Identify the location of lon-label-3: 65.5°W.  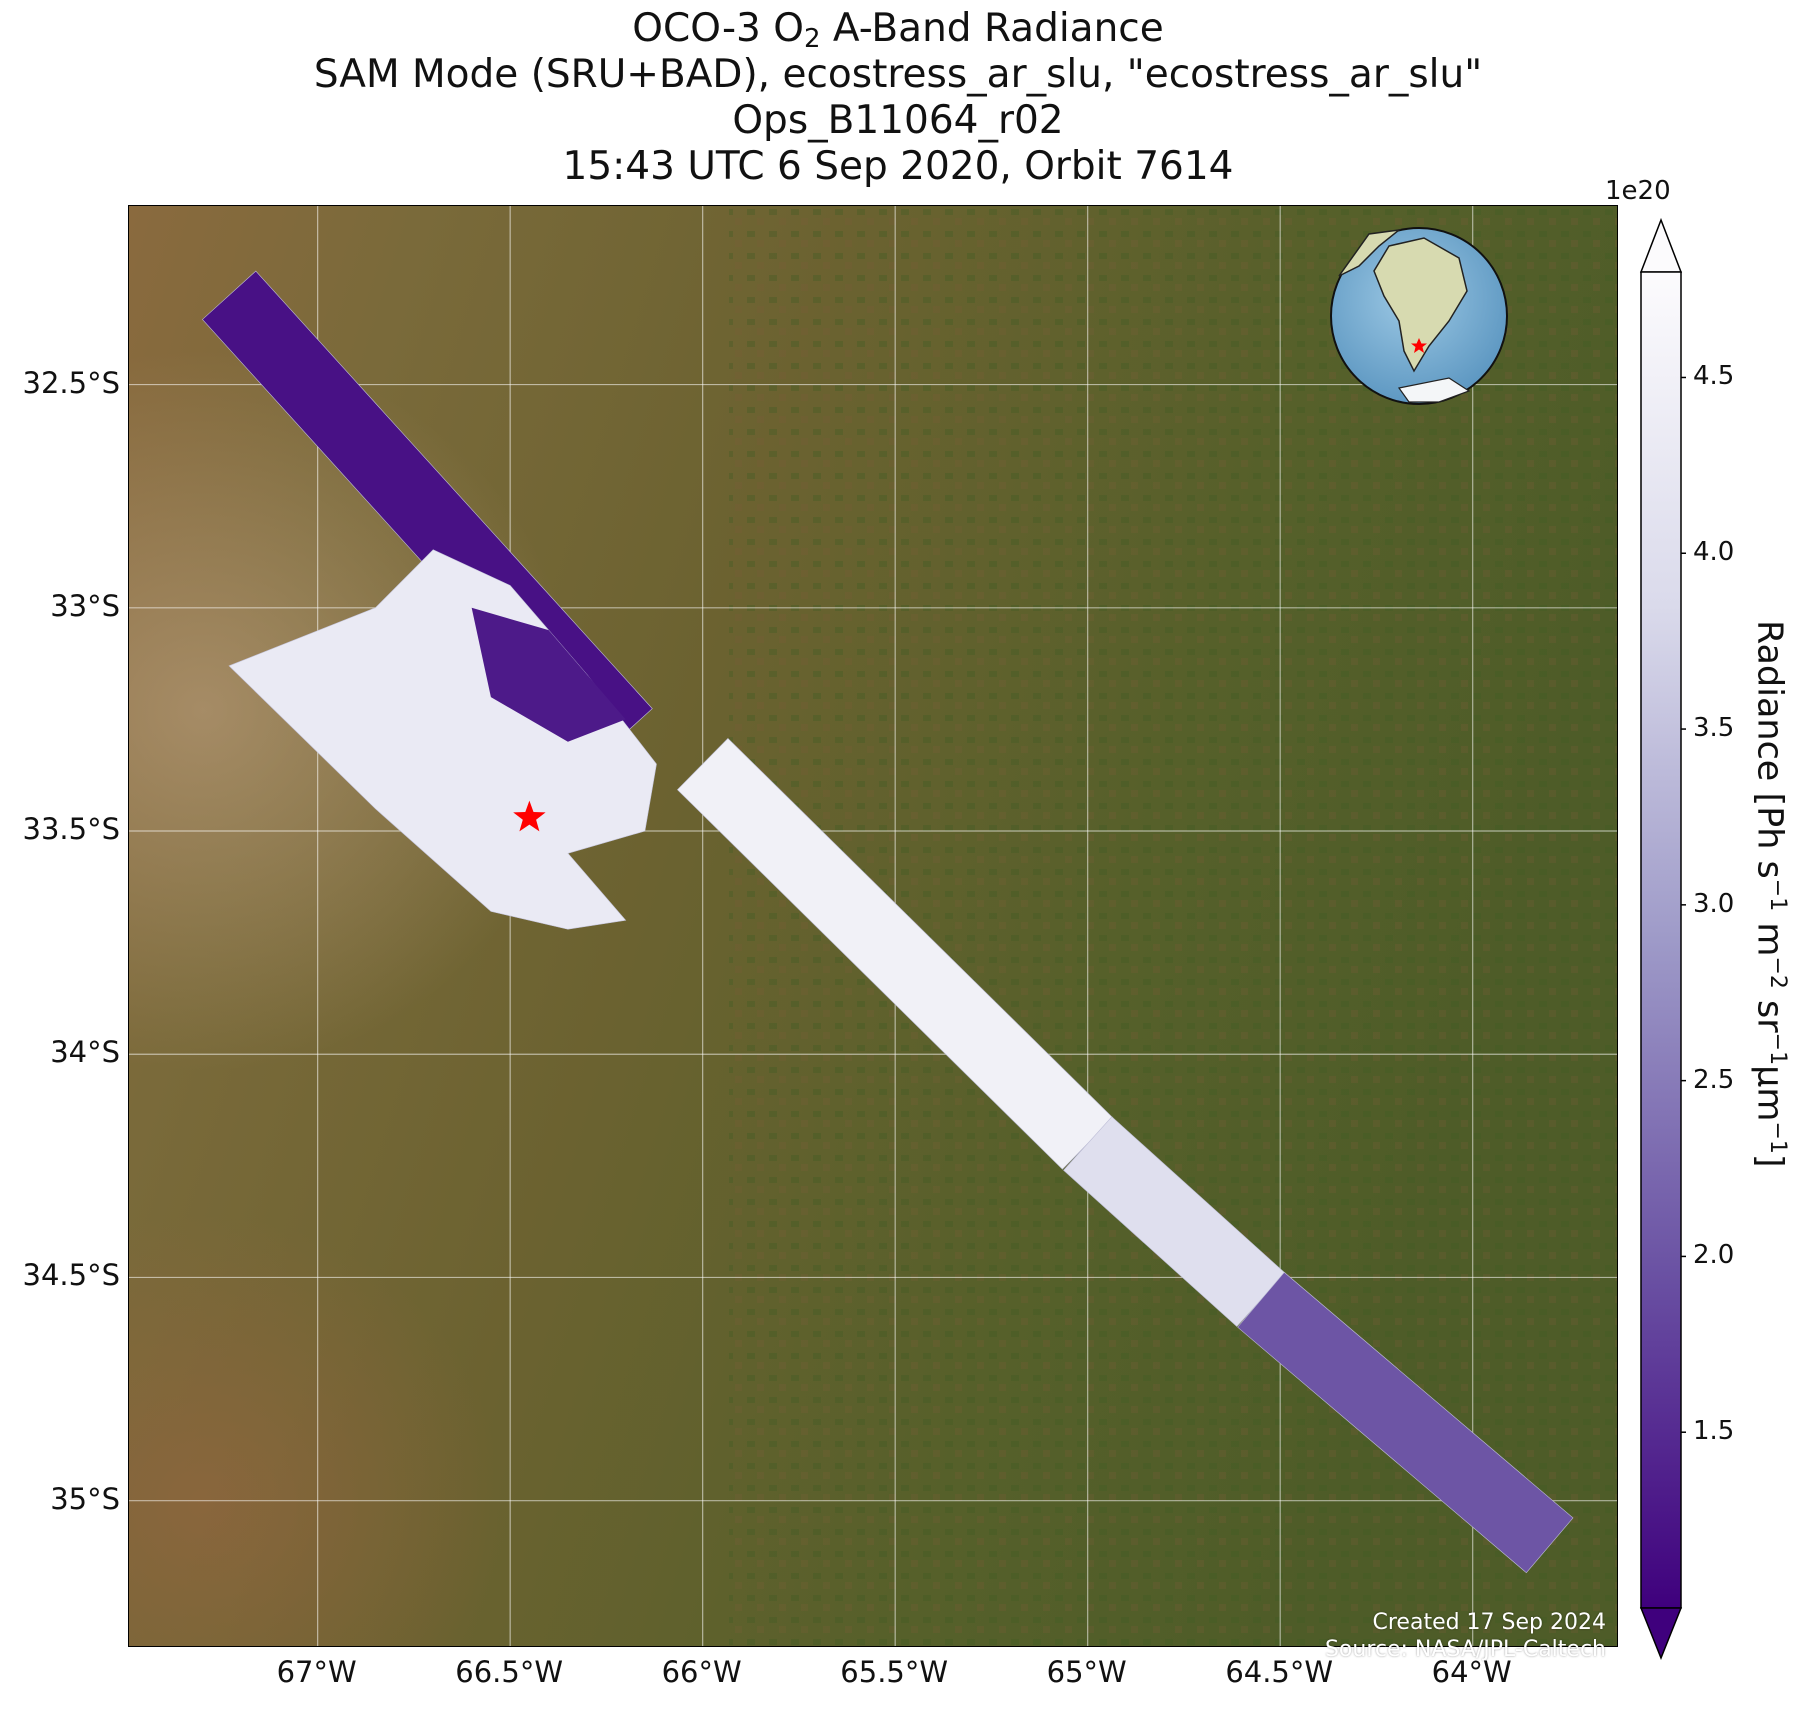
(894, 1672).